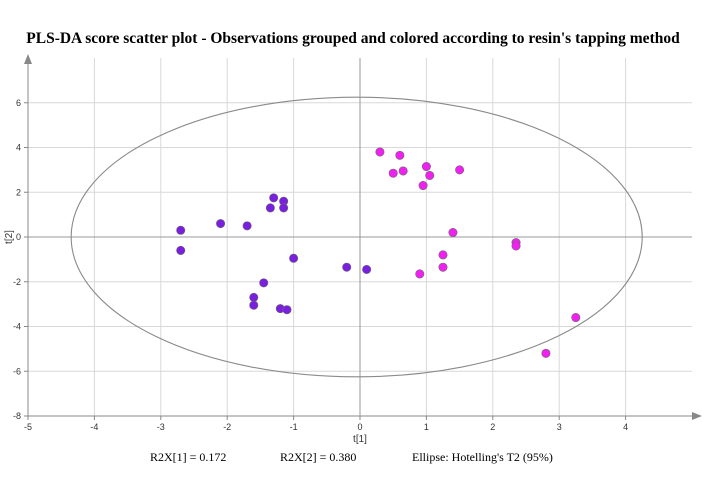  What do you see at coordinates (625, 427) in the screenshot?
I see `x-tick-label: 4` at bounding box center [625, 427].